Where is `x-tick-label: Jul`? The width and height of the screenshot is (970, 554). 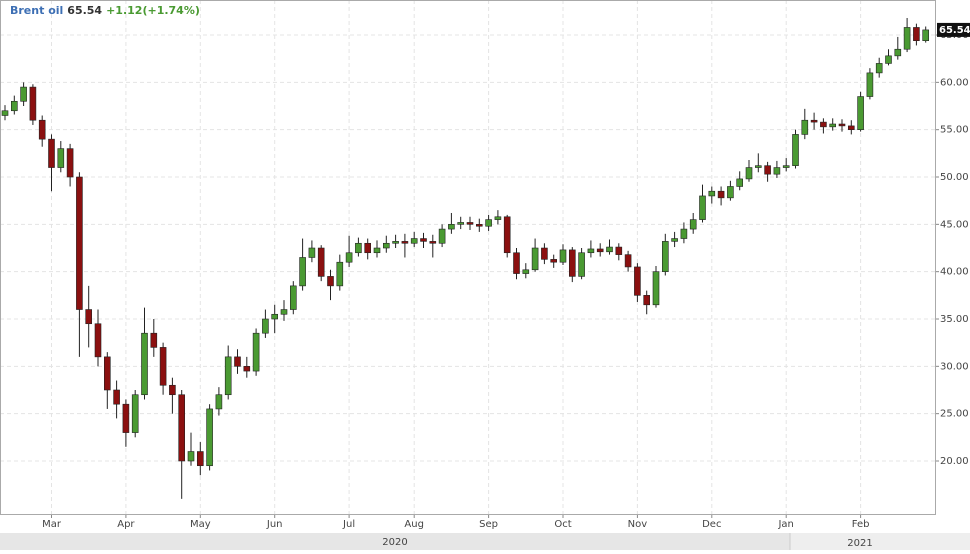
x-tick-label: Jul is located at coordinates (348, 524).